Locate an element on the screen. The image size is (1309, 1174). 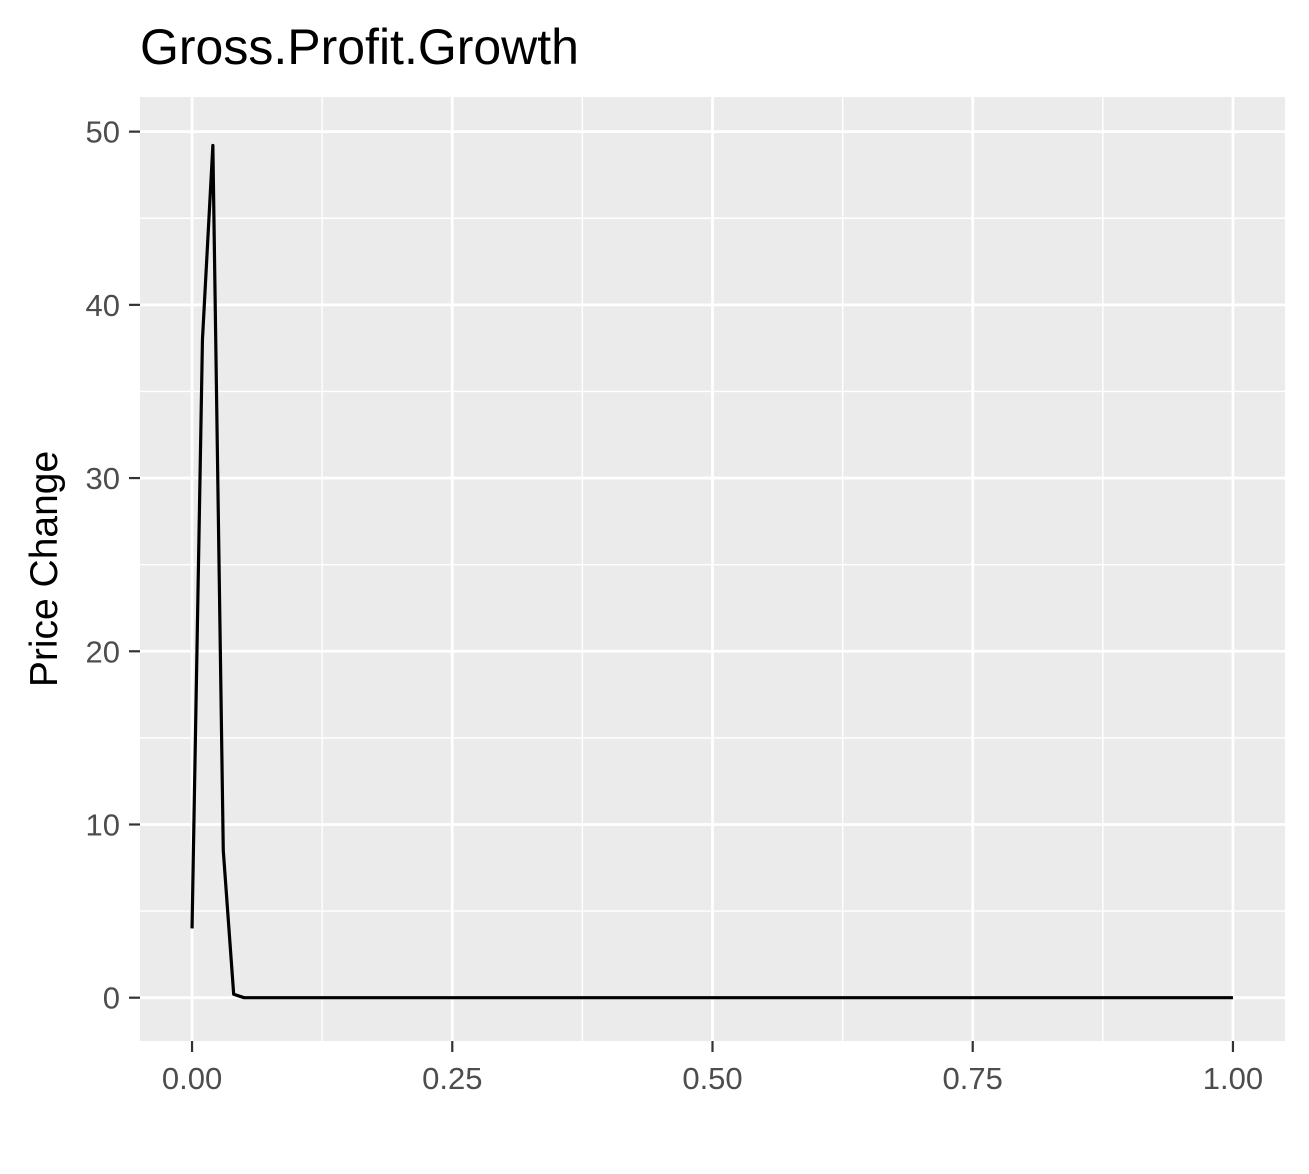
y-tick-label: 20 is located at coordinates (103, 651).